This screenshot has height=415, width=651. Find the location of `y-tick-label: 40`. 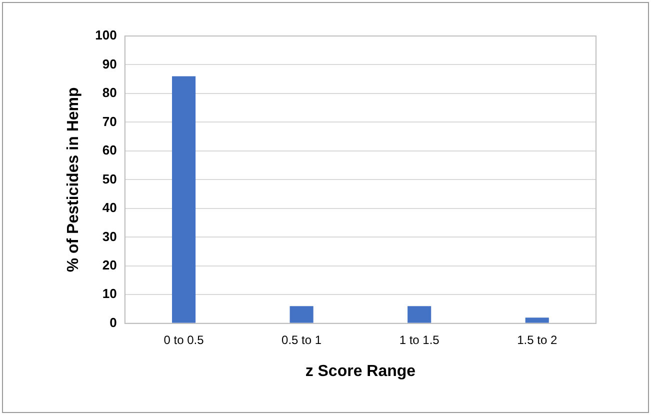

y-tick-label: 40 is located at coordinates (109, 208).